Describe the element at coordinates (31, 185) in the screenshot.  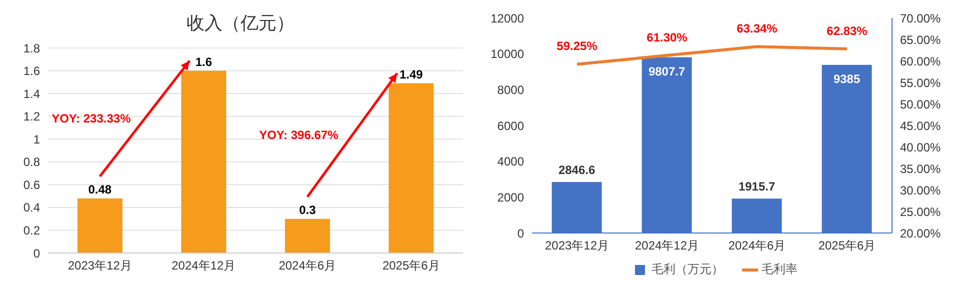
I see `y-tick-label: 0.6` at that location.